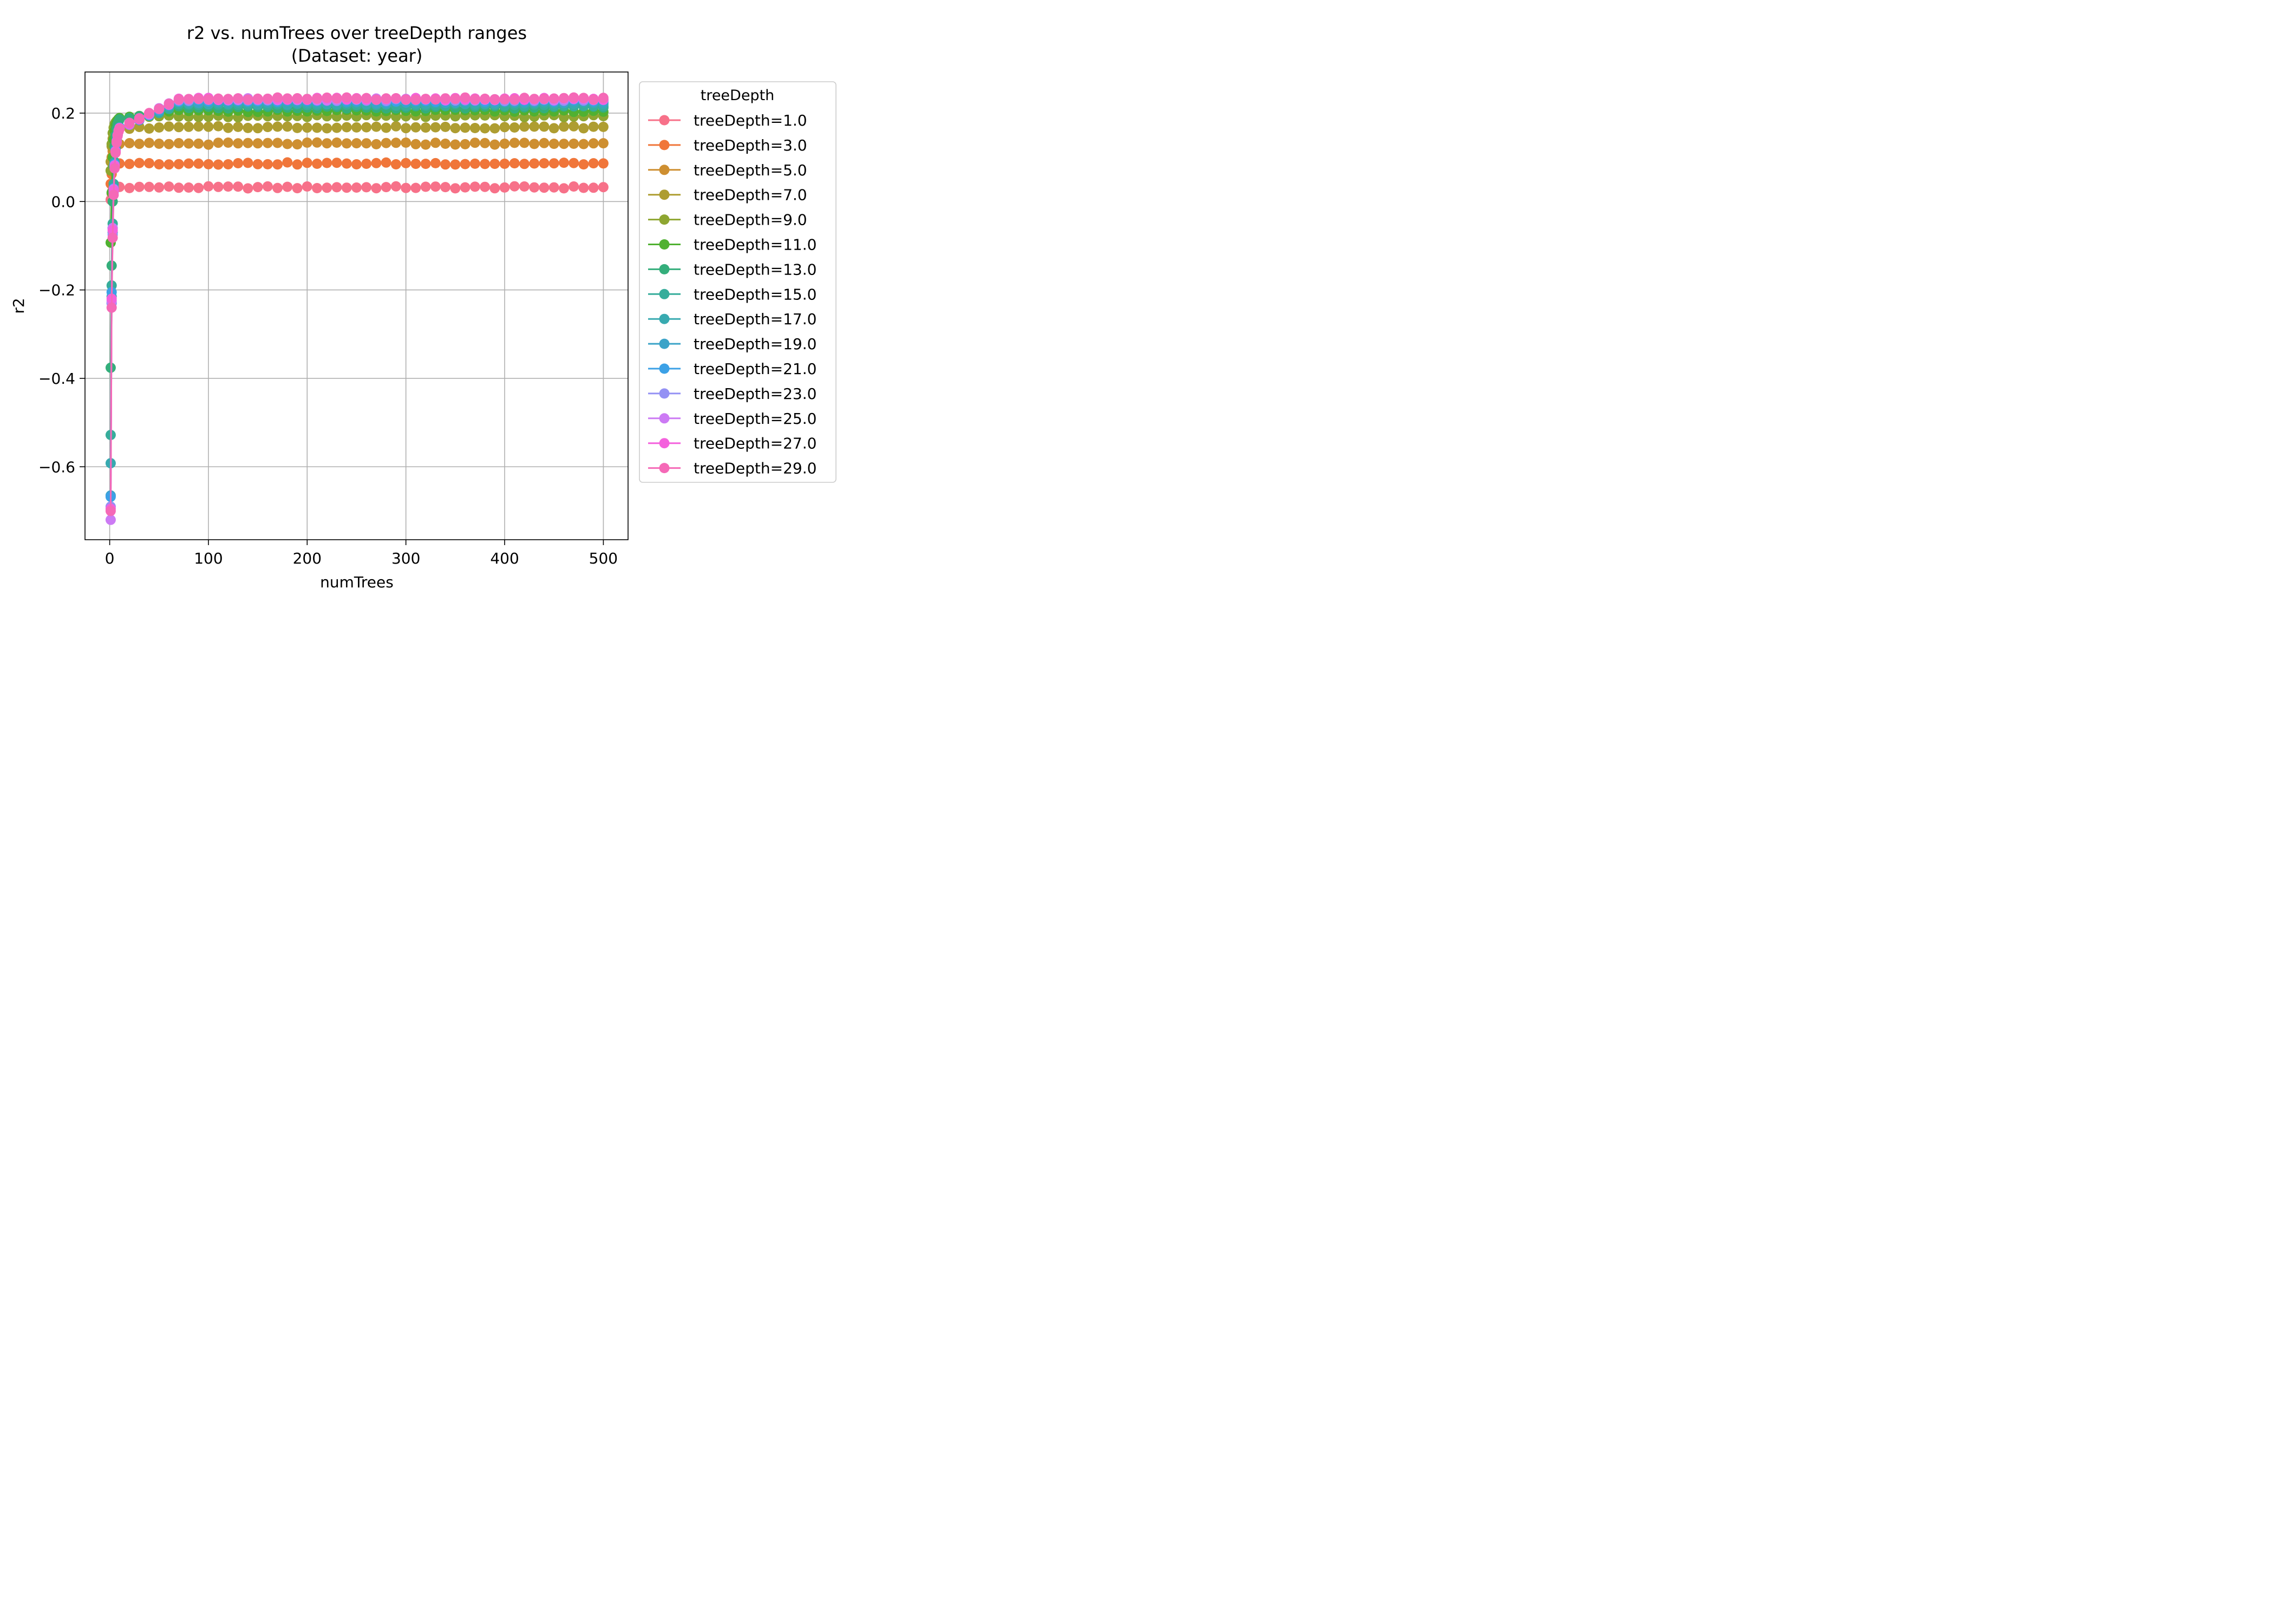  I want to click on legend-entry: treeDepth=23.0, so click(732, 394).